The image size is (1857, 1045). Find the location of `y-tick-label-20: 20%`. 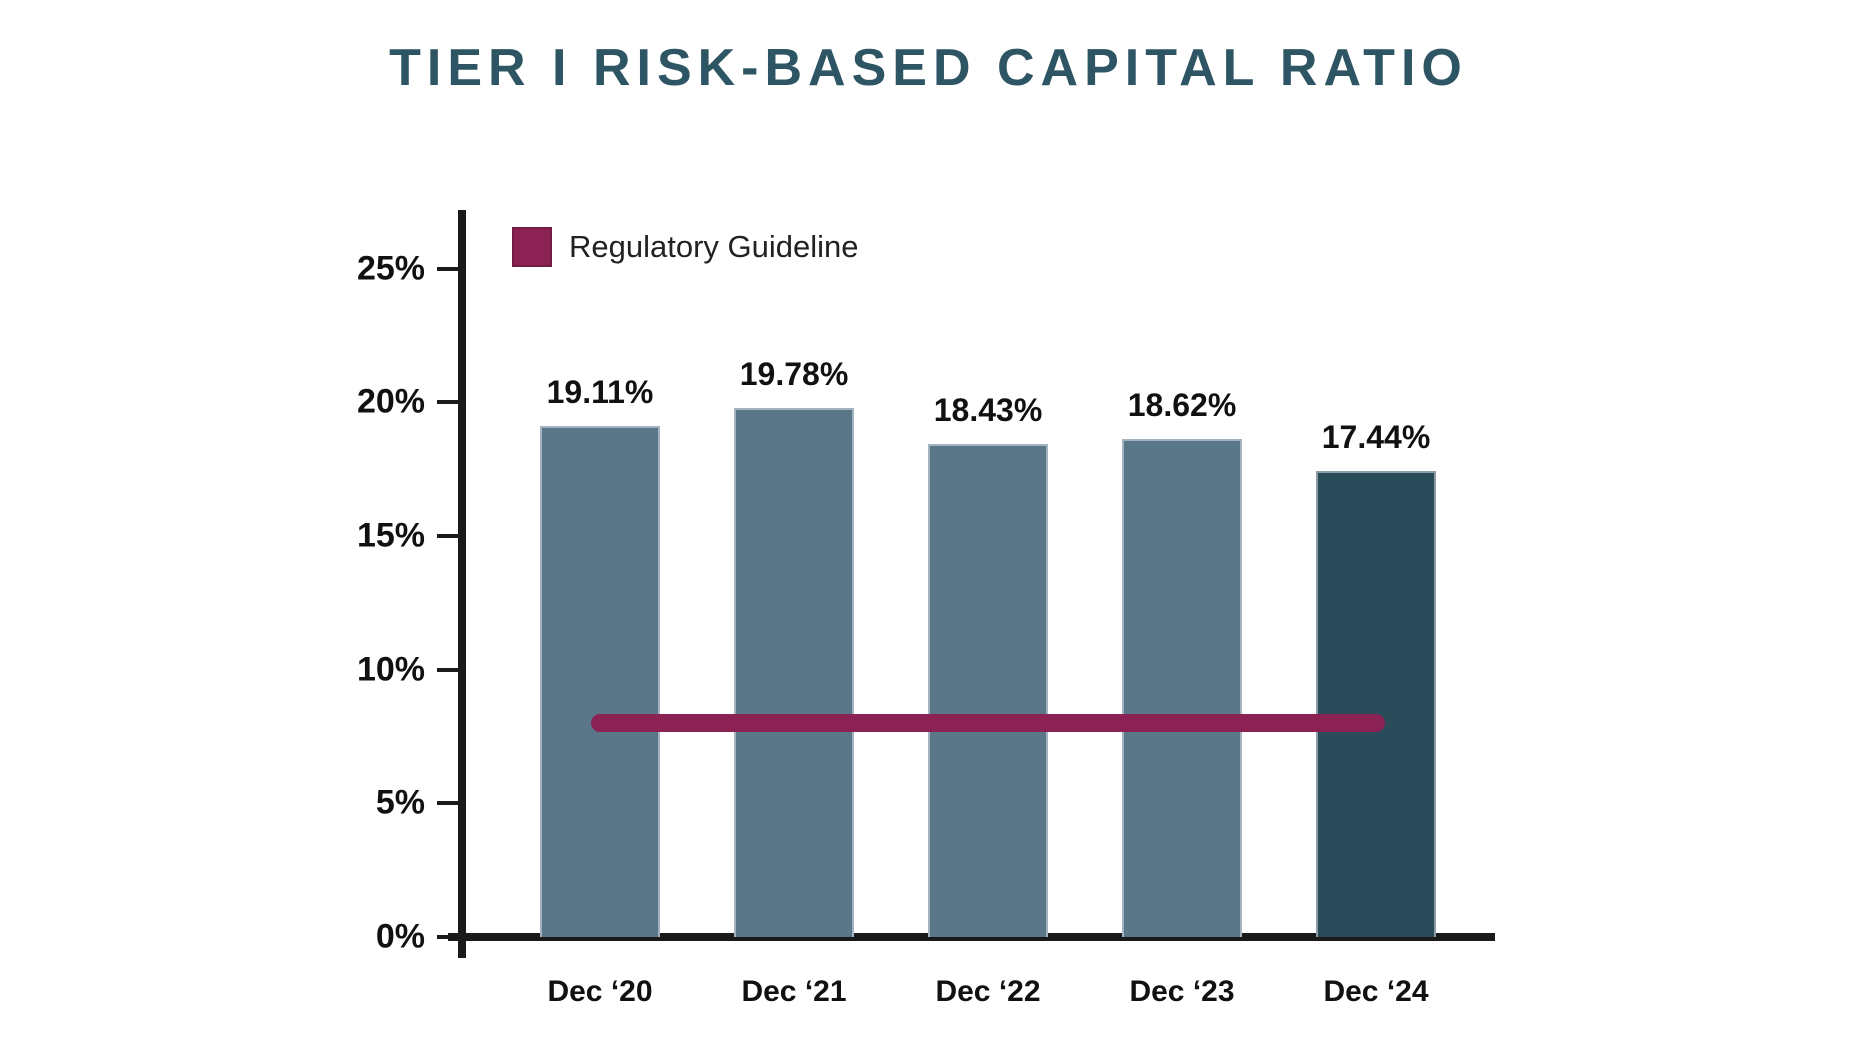

y-tick-label-20: 20% is located at coordinates (390, 401).